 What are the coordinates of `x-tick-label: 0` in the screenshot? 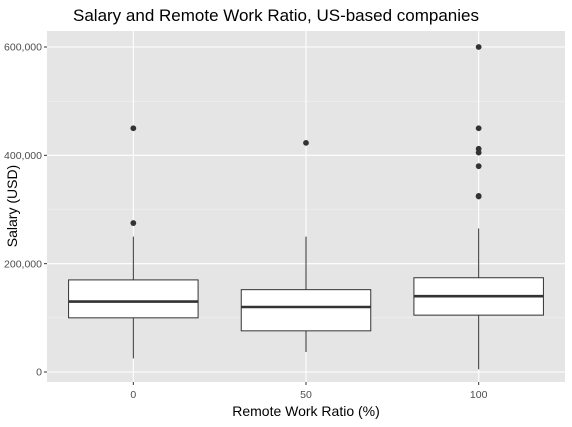 It's located at (133, 395).